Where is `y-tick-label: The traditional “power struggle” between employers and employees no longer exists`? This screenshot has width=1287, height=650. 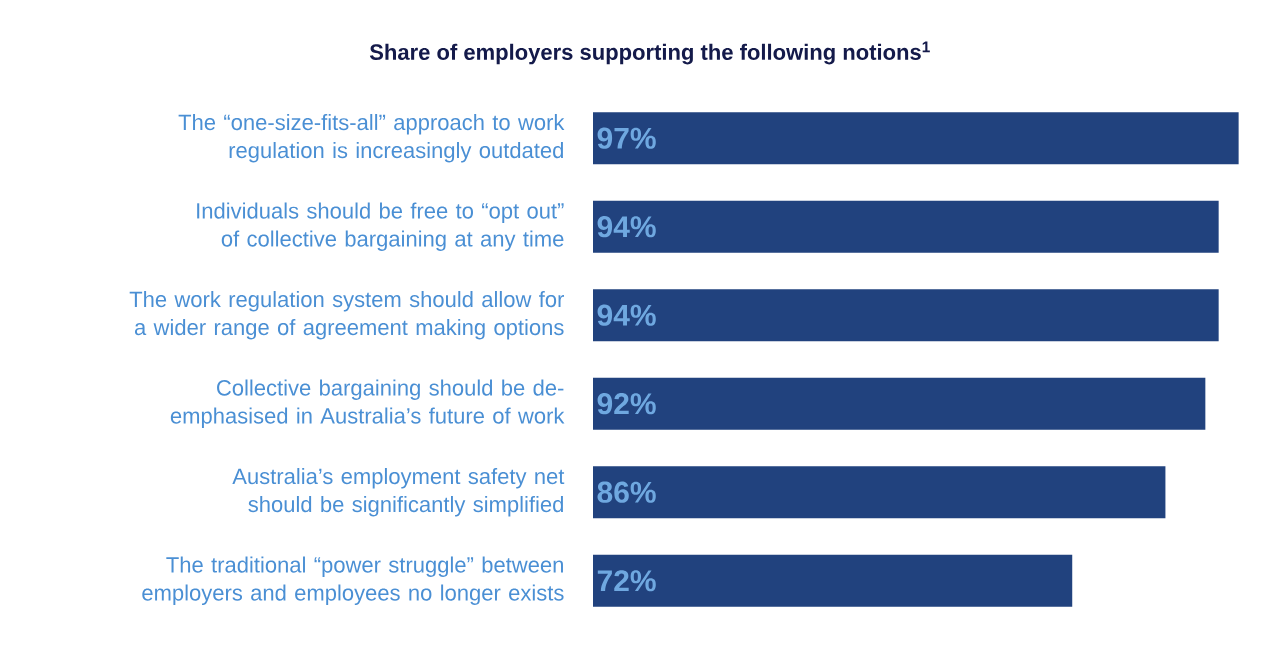
y-tick-label: The traditional “power struggle” between employers and employees no longer exists is located at coordinates (353, 580).